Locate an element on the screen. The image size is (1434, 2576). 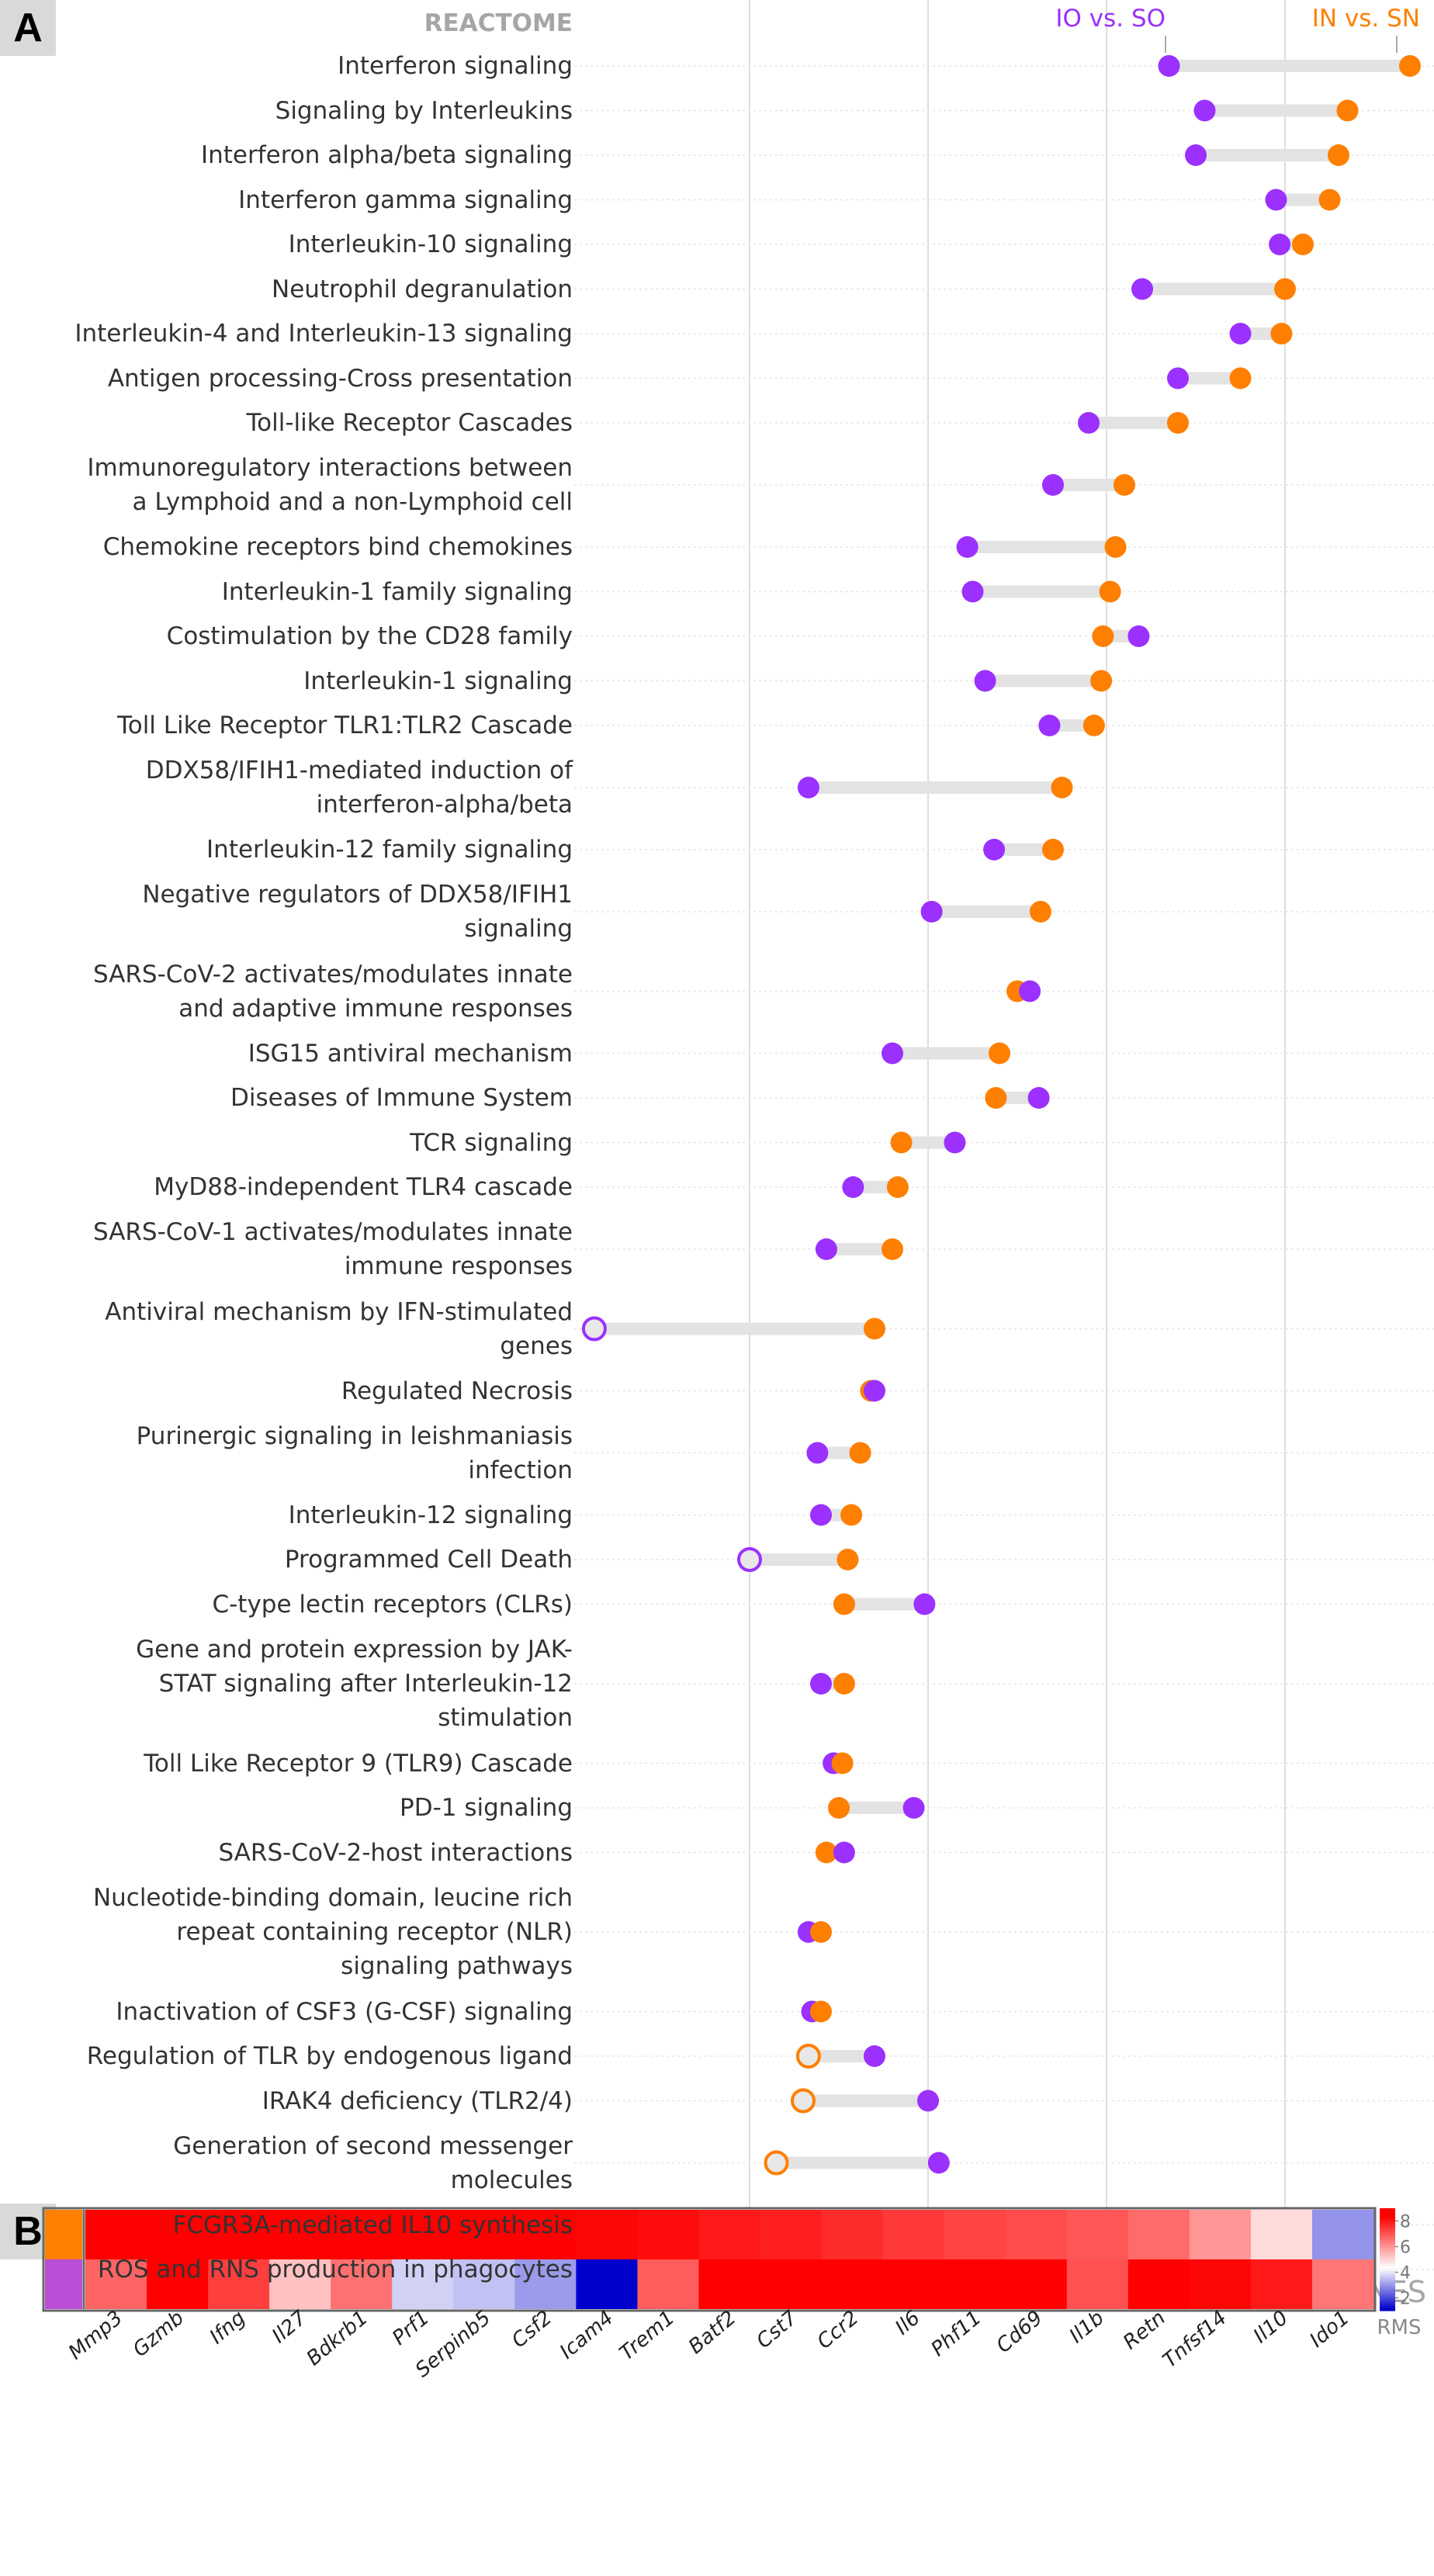
gene-label: Retn is located at coordinates (1145, 2330).